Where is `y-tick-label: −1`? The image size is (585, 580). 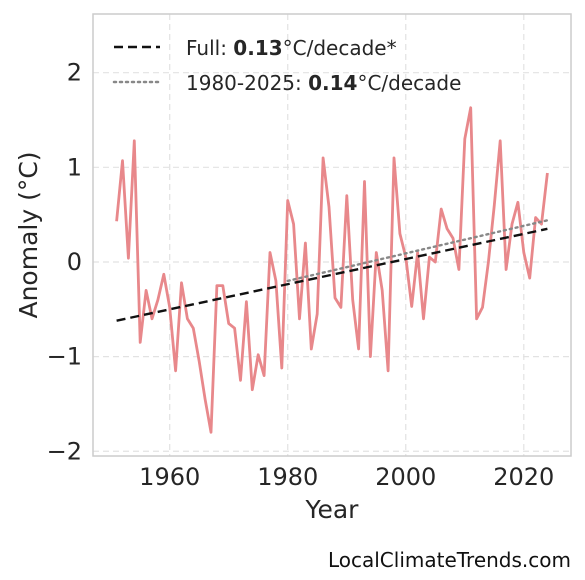 y-tick-label: −1 is located at coordinates (64, 357).